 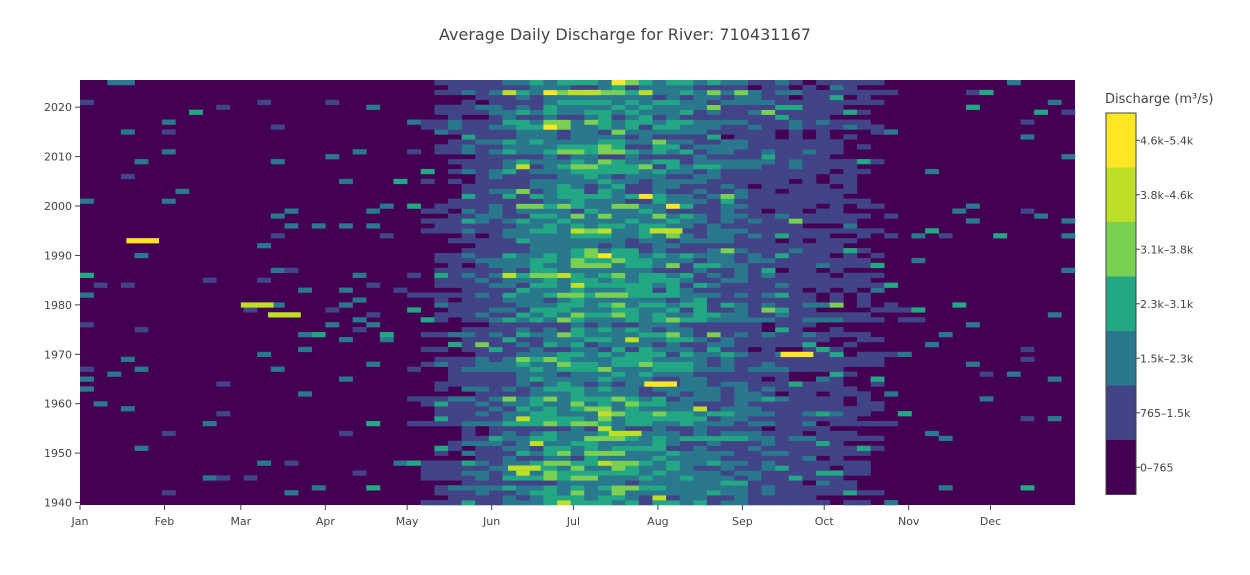 What do you see at coordinates (257, 305) in the screenshot?
I see `heatmap-peak-cell` at bounding box center [257, 305].